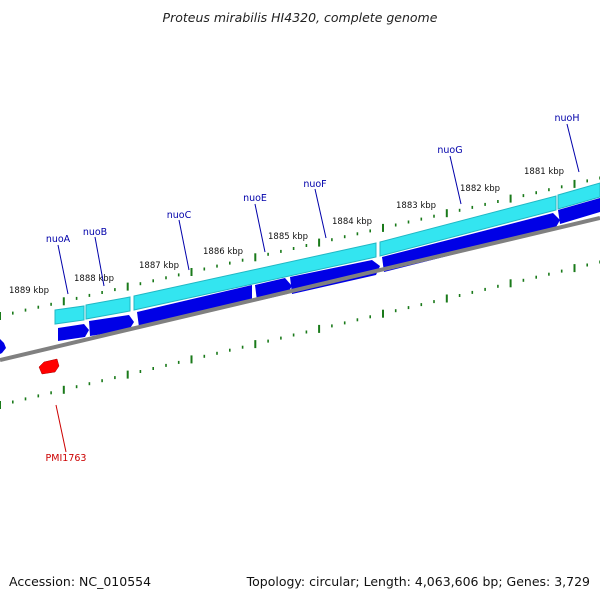 This screenshot has height=600, width=600. I want to click on gene-label-nuoH: nuoH, so click(567, 118).